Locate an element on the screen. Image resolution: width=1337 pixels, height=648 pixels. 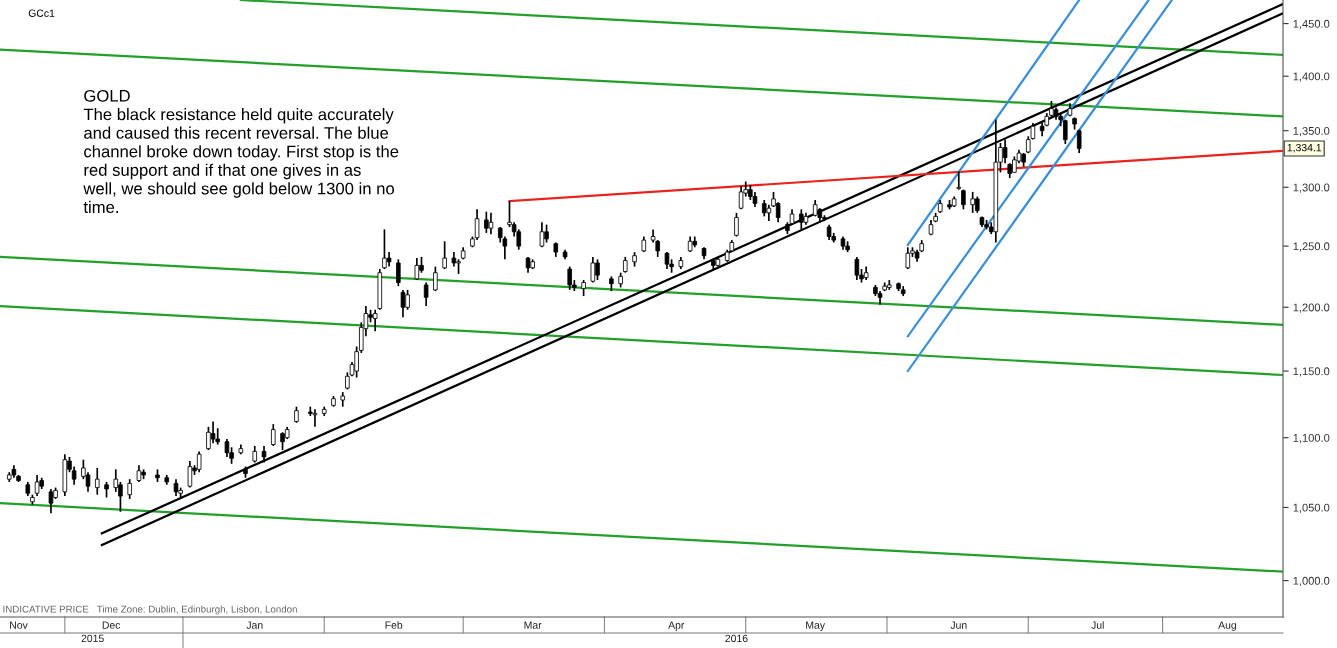
annotation: INDICATIVE PRICE Time Zone: Dublin, Edinburgh, Lisbon, London is located at coordinates (150, 610).